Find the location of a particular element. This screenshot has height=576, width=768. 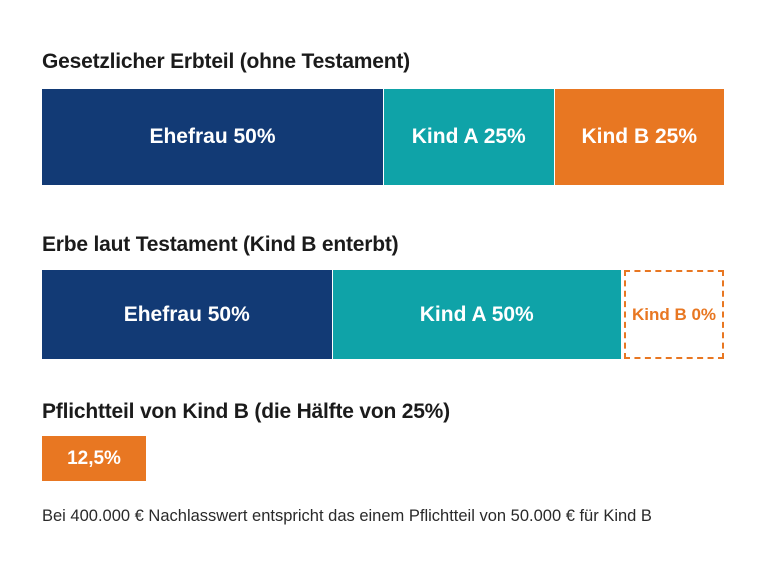

bar-segment-kind-b: Kind B 25% is located at coordinates (638, 137).